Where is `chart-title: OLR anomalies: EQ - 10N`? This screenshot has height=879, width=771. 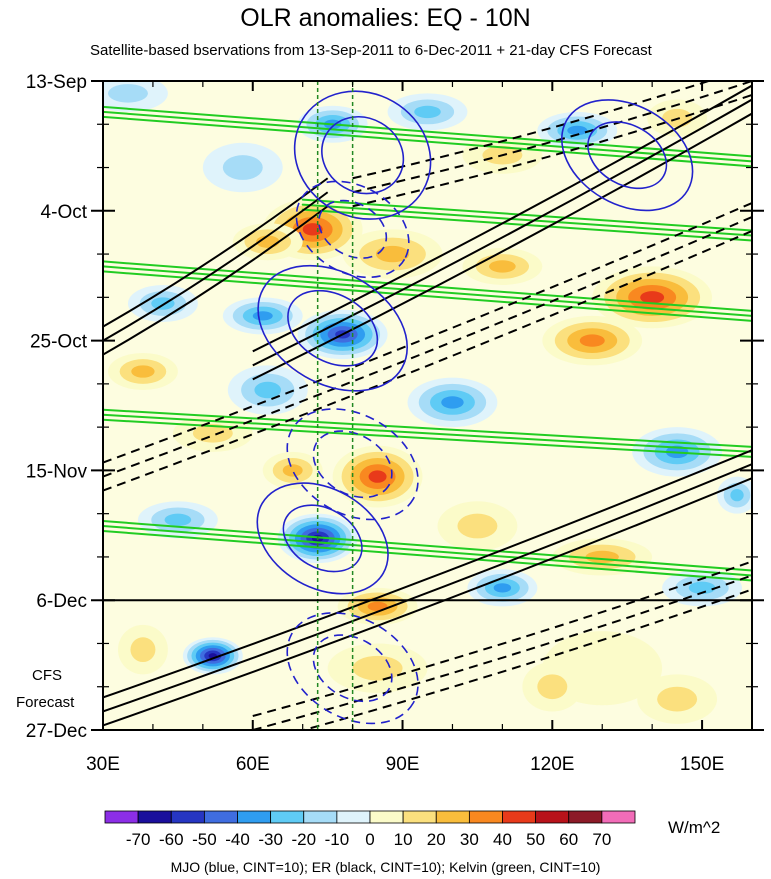
chart-title: OLR anomalies: EQ - 10N is located at coordinates (385, 18).